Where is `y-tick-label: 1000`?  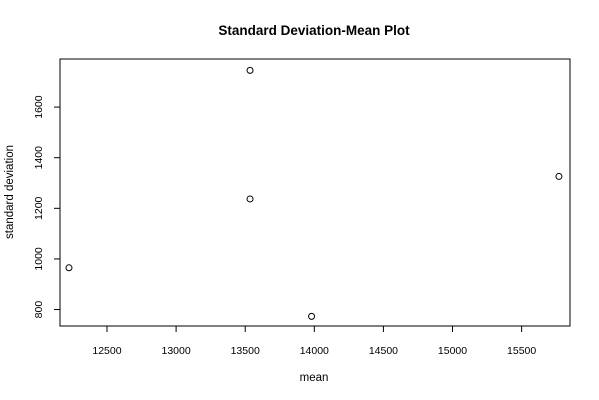 y-tick-label: 1000 is located at coordinates (39, 259).